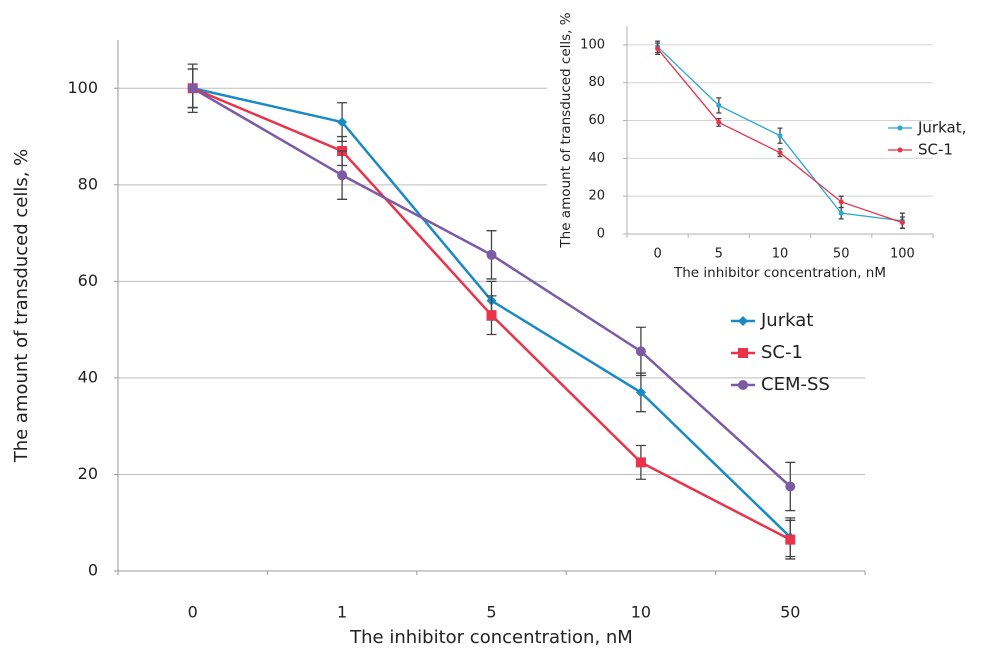 The image size is (992, 654). I want to click on legend-label: CEM-SS, so click(795, 384).